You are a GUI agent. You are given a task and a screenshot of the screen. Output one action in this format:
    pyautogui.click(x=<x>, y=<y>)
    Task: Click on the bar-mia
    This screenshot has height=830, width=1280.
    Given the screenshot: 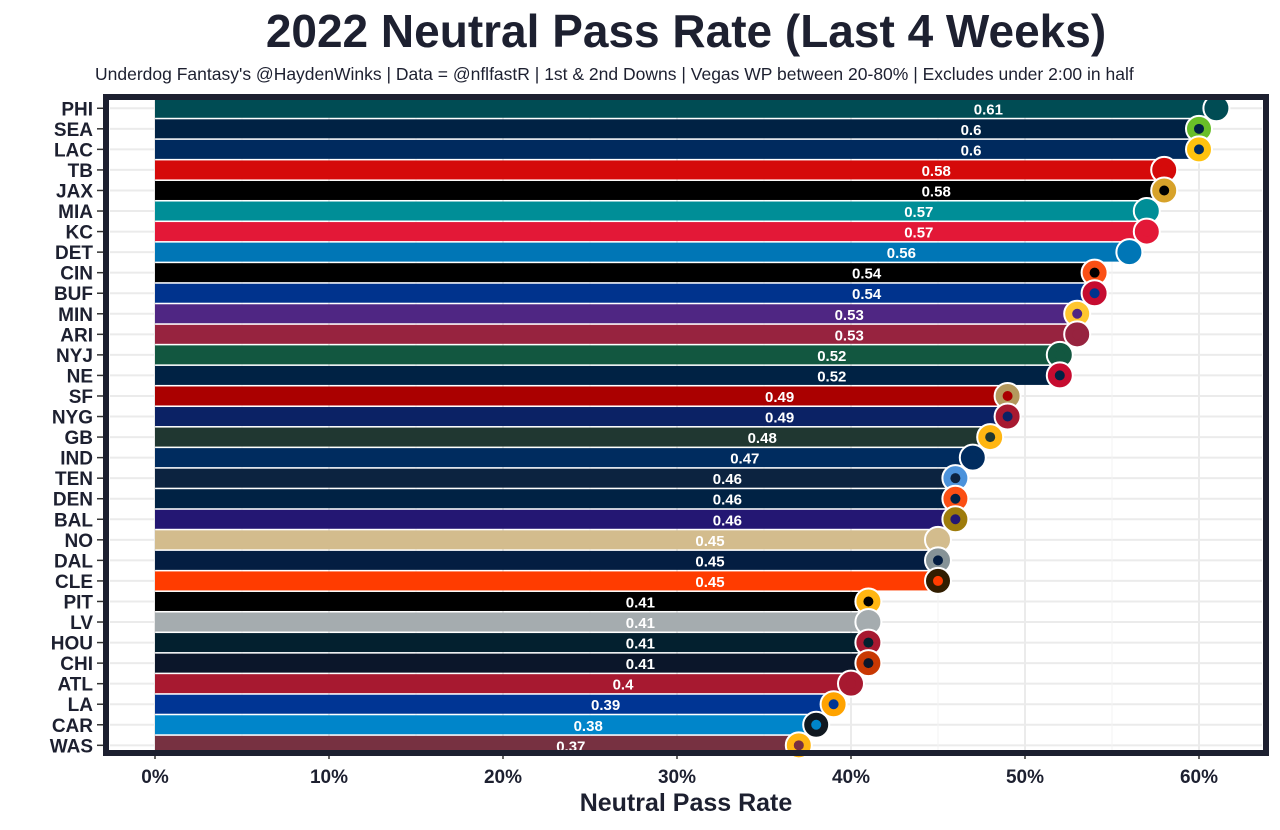 What is the action you would take?
    pyautogui.click(x=651, y=211)
    